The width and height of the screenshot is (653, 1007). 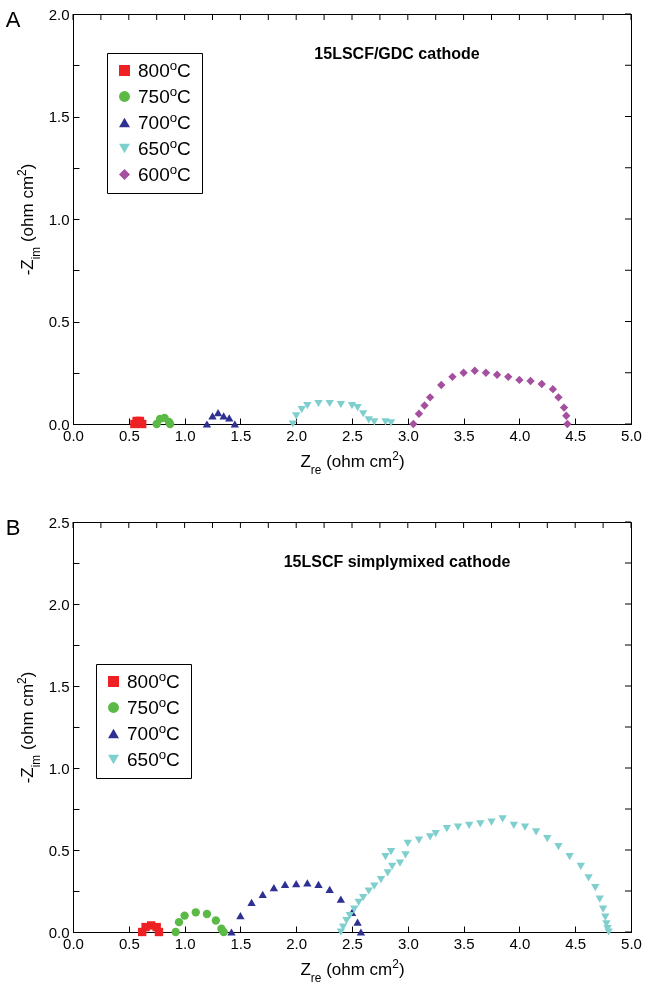 What do you see at coordinates (631, 943) in the screenshot?
I see `x-tick-label: 5.0` at bounding box center [631, 943].